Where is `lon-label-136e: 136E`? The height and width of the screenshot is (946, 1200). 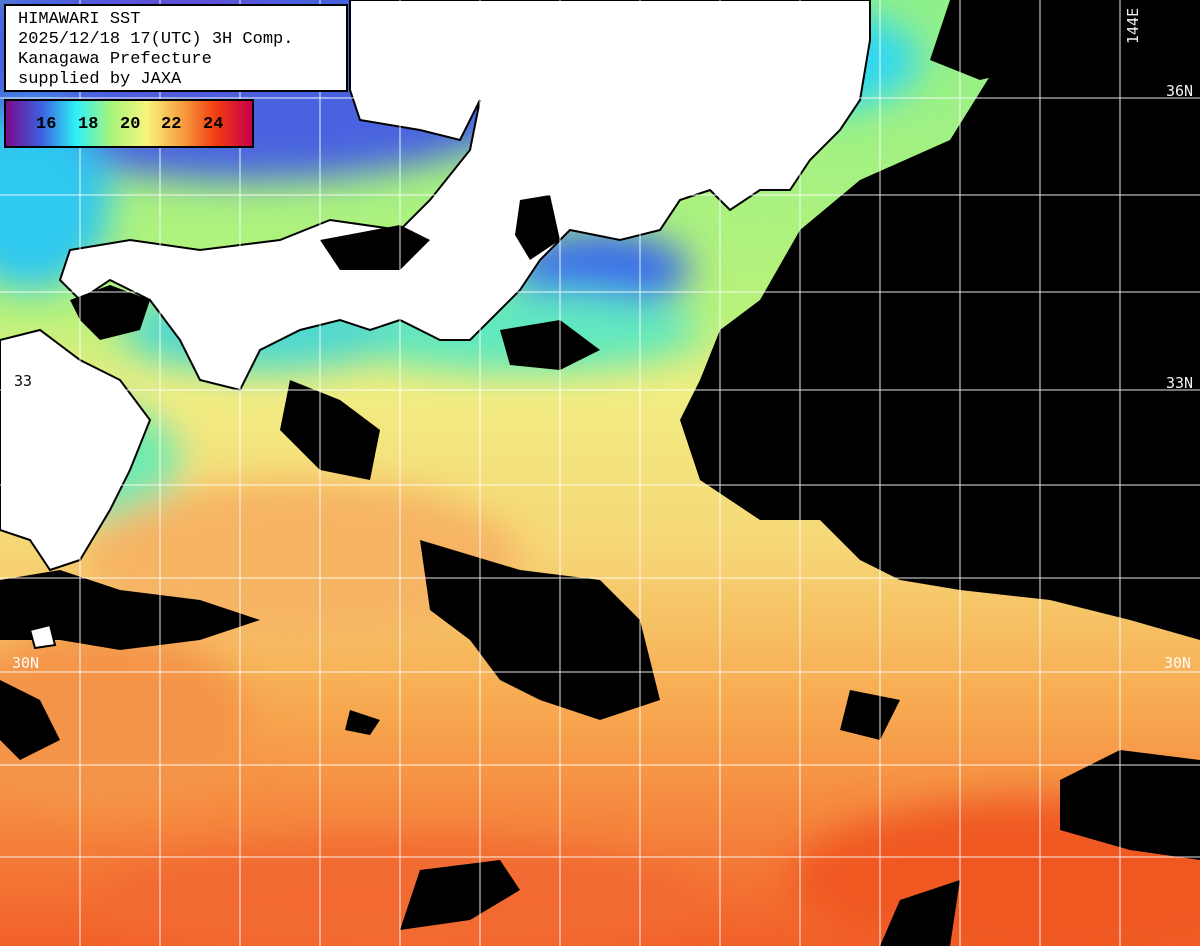
lon-label-136e: 136E is located at coordinates (493, 25).